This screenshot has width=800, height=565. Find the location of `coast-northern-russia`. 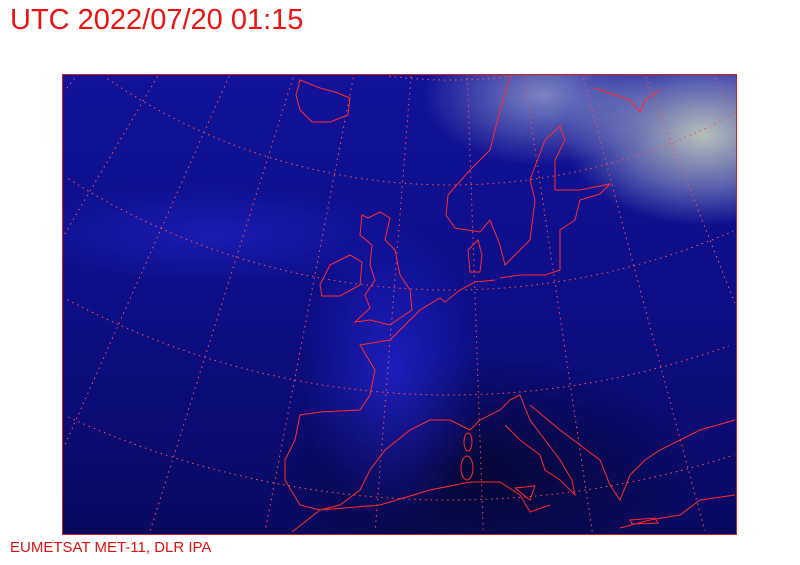

coast-northern-russia is located at coordinates (627, 100).